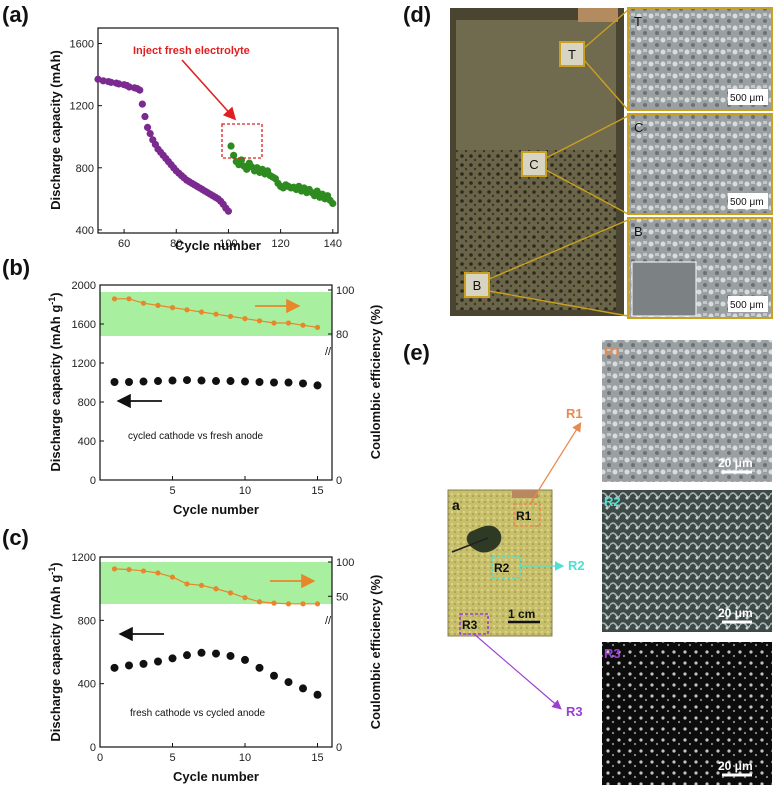 The height and width of the screenshot is (792, 774). Describe the element at coordinates (536, 85) in the screenshot. I see `panel-d-electrode-upper` at that location.